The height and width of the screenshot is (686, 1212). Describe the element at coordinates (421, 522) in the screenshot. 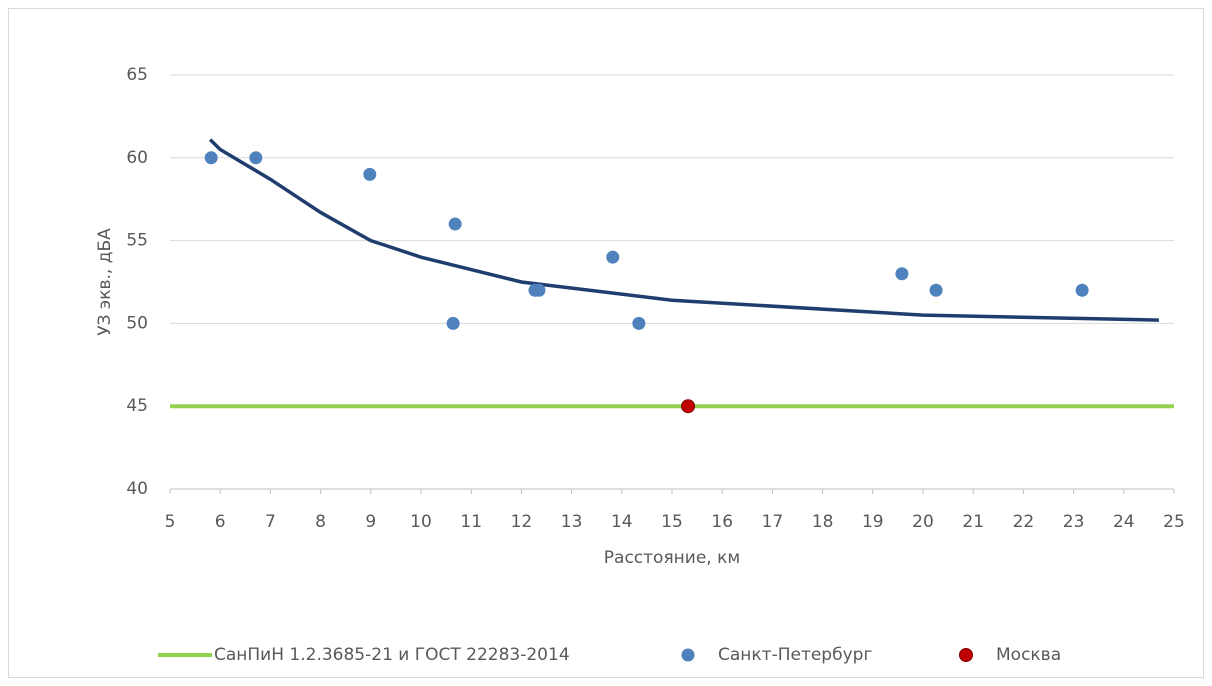

I see `x-tick-label: 10` at that location.